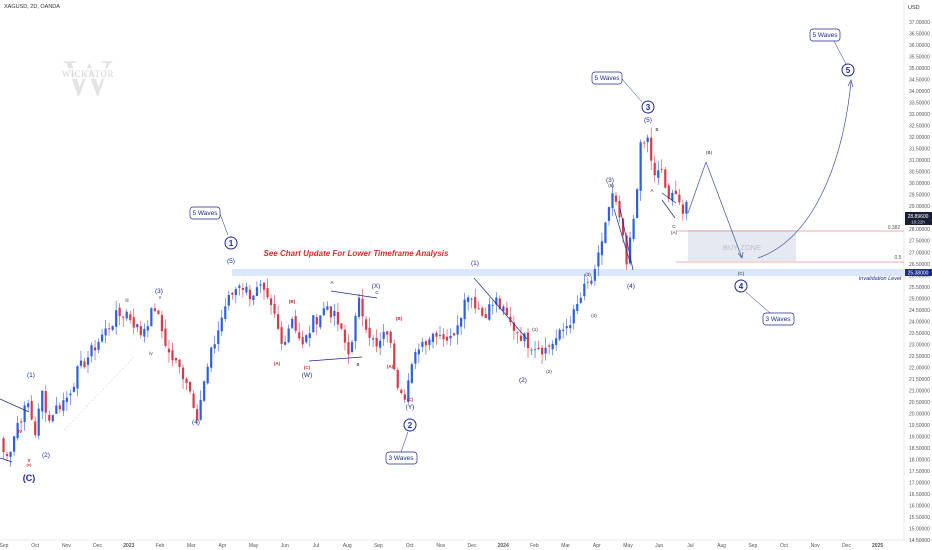 Image resolution: width=932 pixels, height=550 pixels. What do you see at coordinates (29, 461) in the screenshot?
I see `wave-label-v-red: v` at bounding box center [29, 461].